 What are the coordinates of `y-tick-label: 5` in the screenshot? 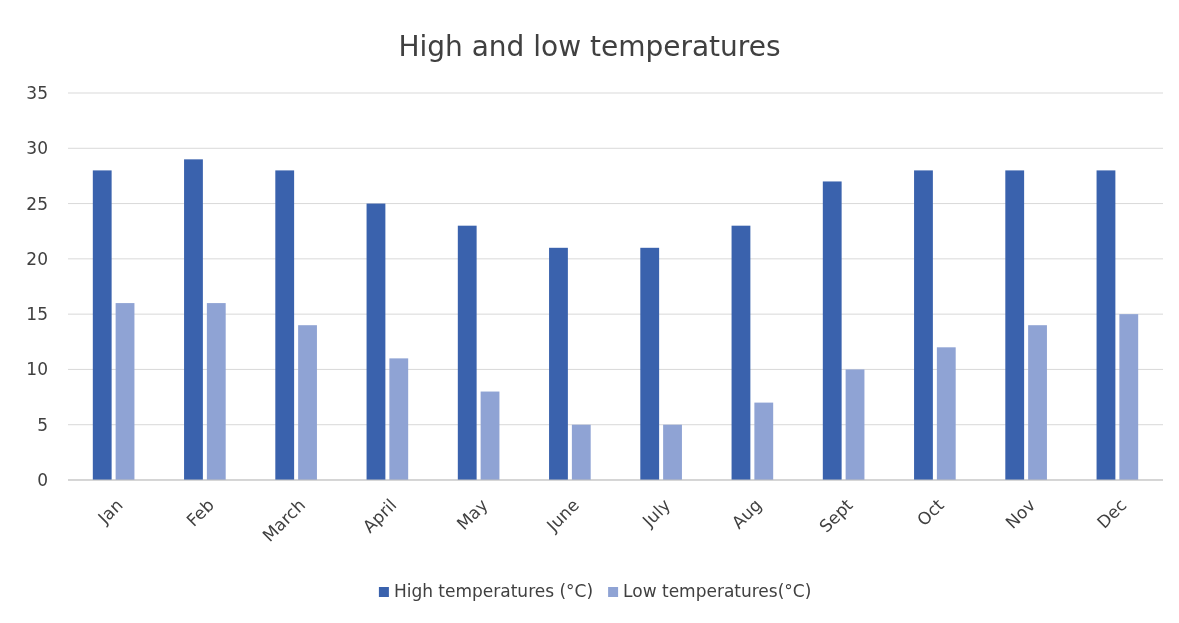 It's located at (42, 424).